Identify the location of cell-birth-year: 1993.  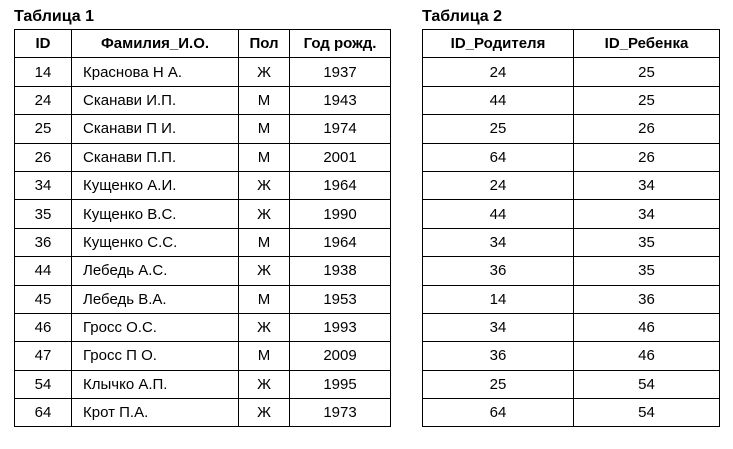
(340, 327).